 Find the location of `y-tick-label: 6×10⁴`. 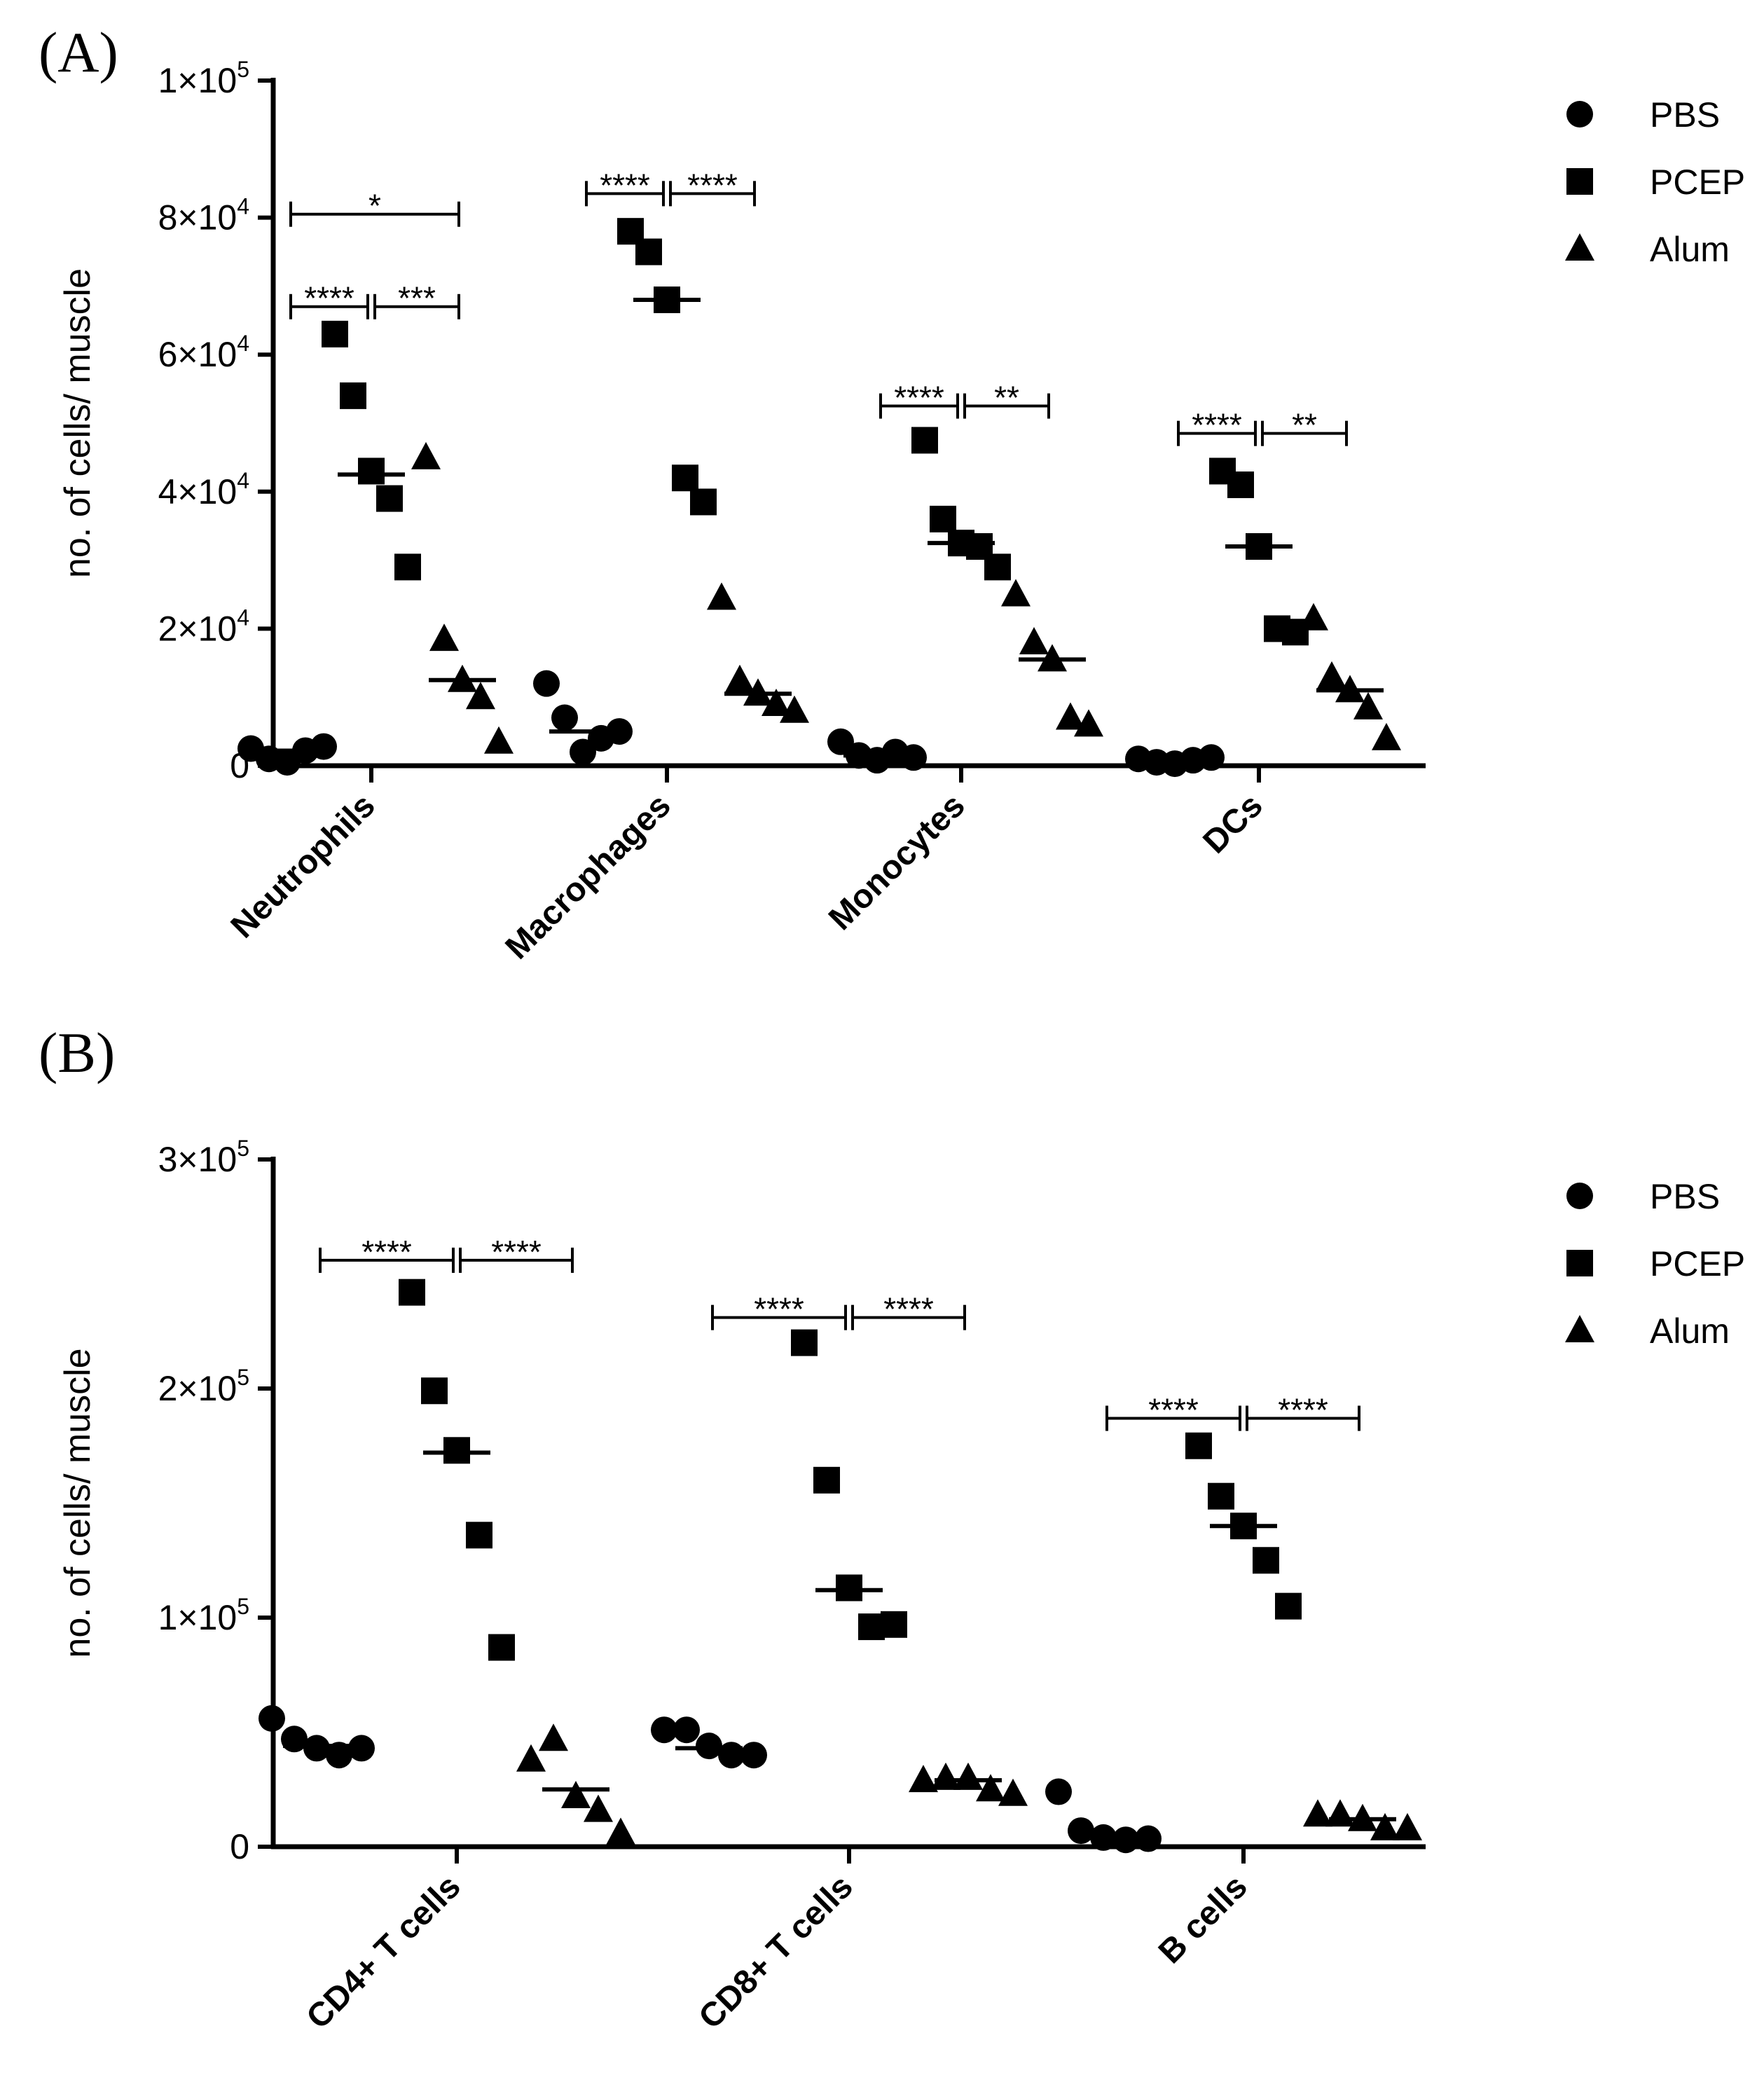

y-tick-label: 6×10⁴ is located at coordinates (203, 352).